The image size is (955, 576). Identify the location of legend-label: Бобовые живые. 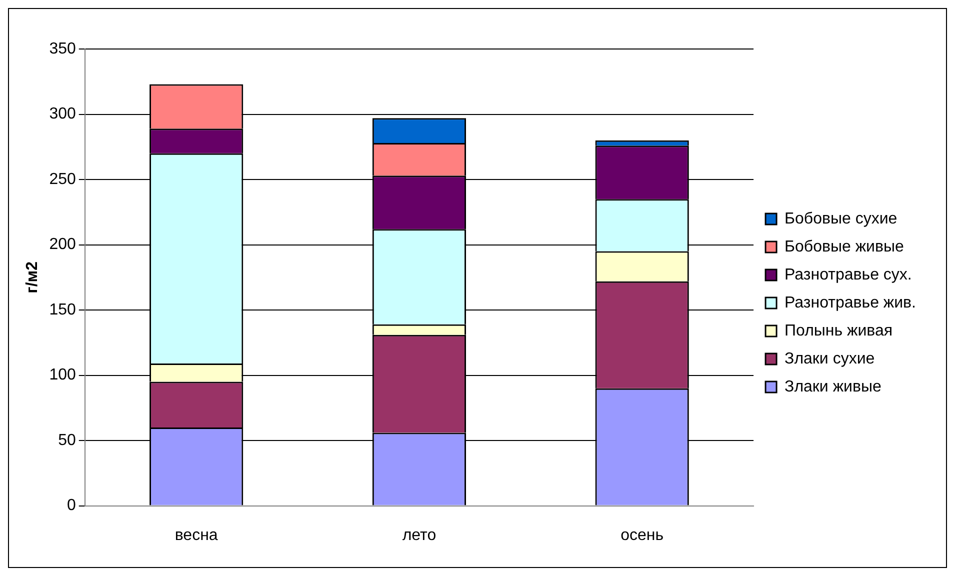
(844, 247).